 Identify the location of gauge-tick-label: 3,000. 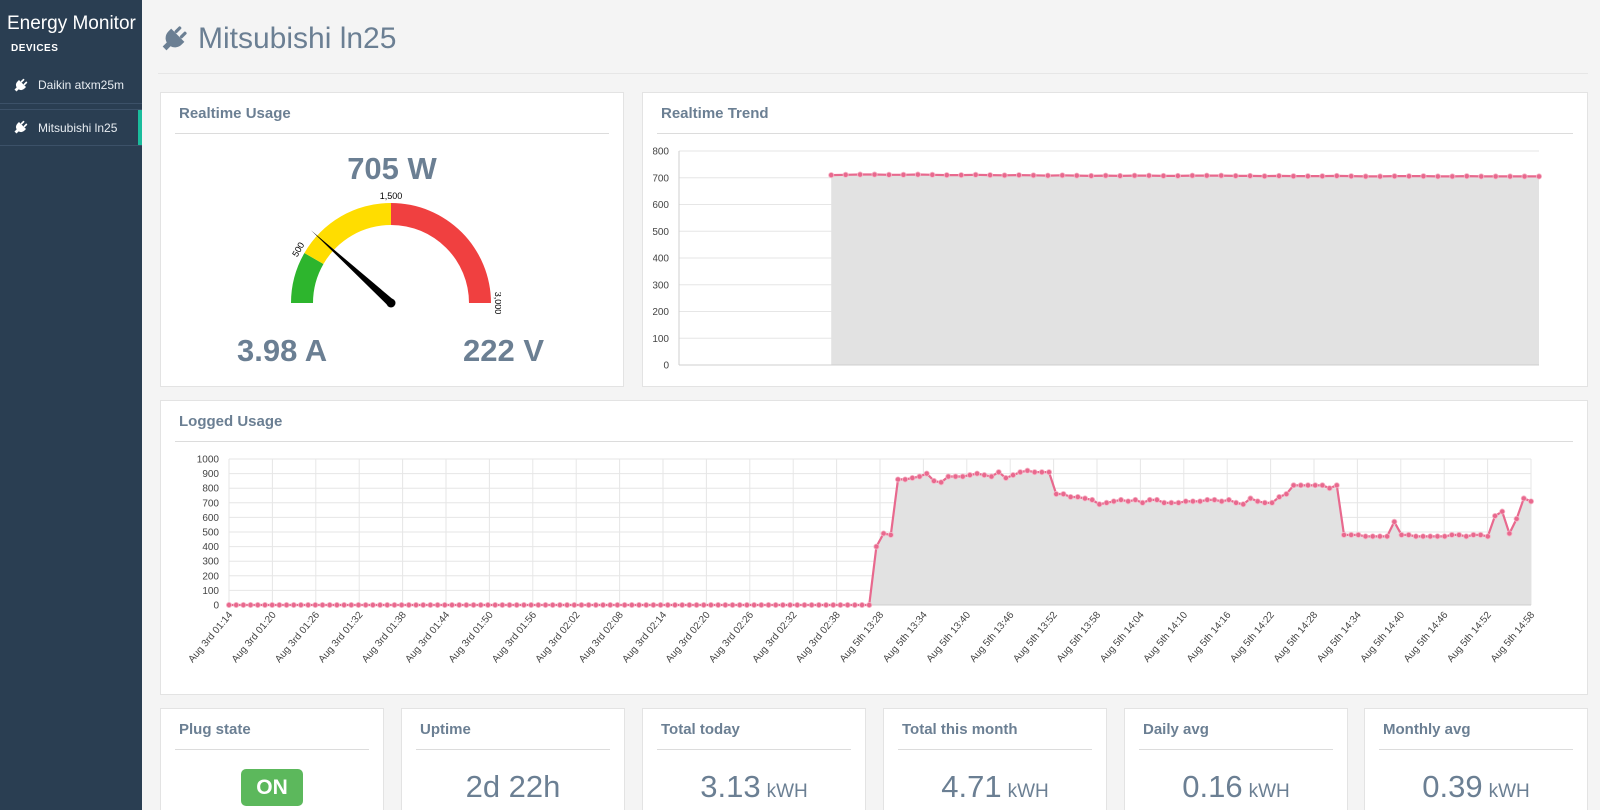
(497, 303).